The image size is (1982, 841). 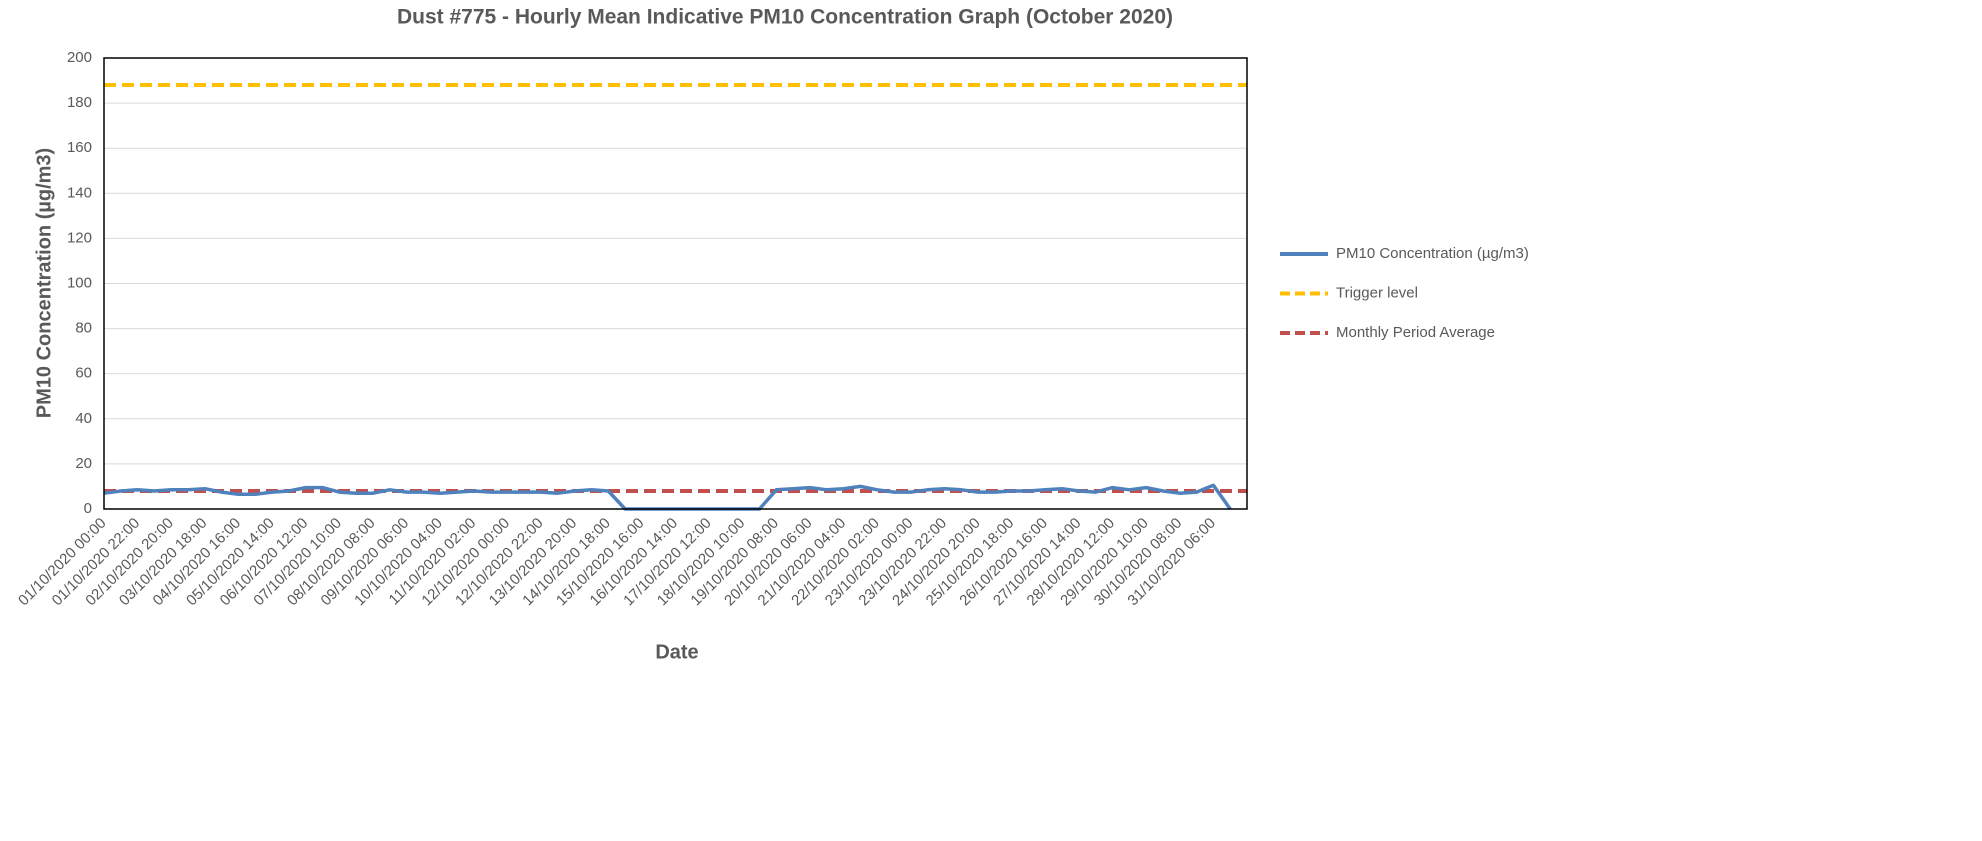 What do you see at coordinates (1432, 253) in the screenshot?
I see `legend-label: PM10 Concentration (µg/m3)` at bounding box center [1432, 253].